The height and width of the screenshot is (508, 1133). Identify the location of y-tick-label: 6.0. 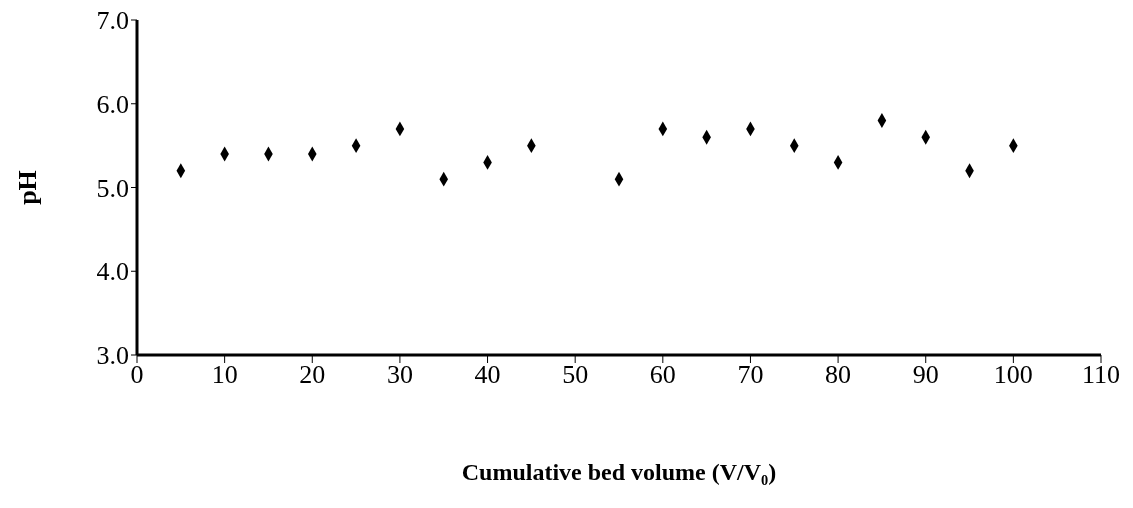
(112, 104).